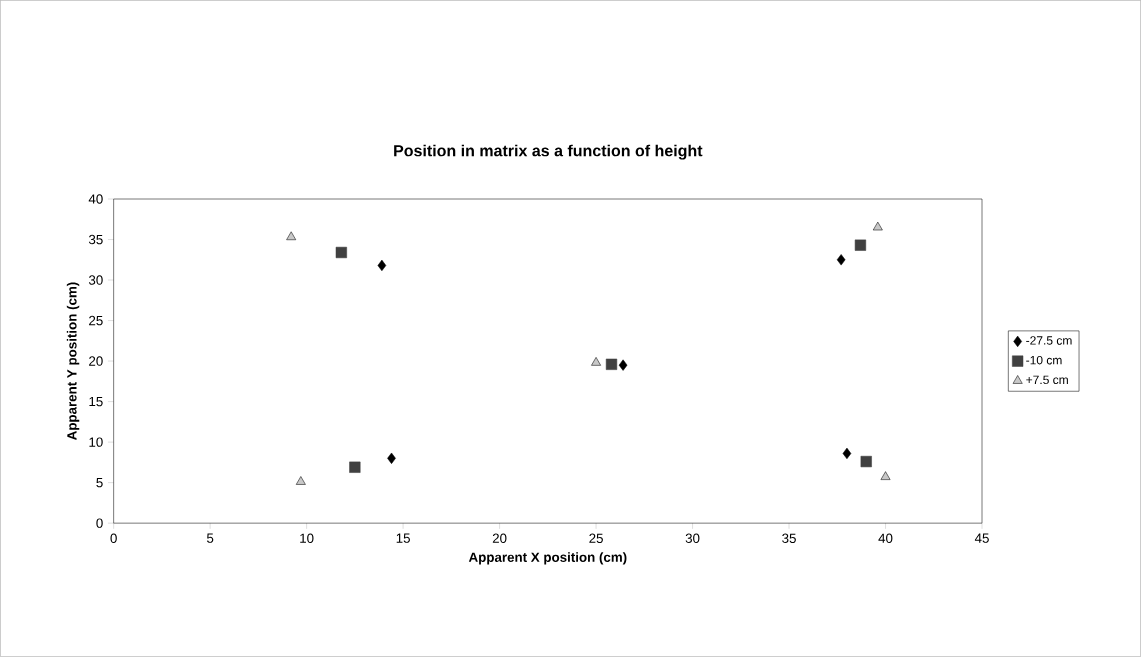  I want to click on x-tick-label: 20, so click(499, 538).